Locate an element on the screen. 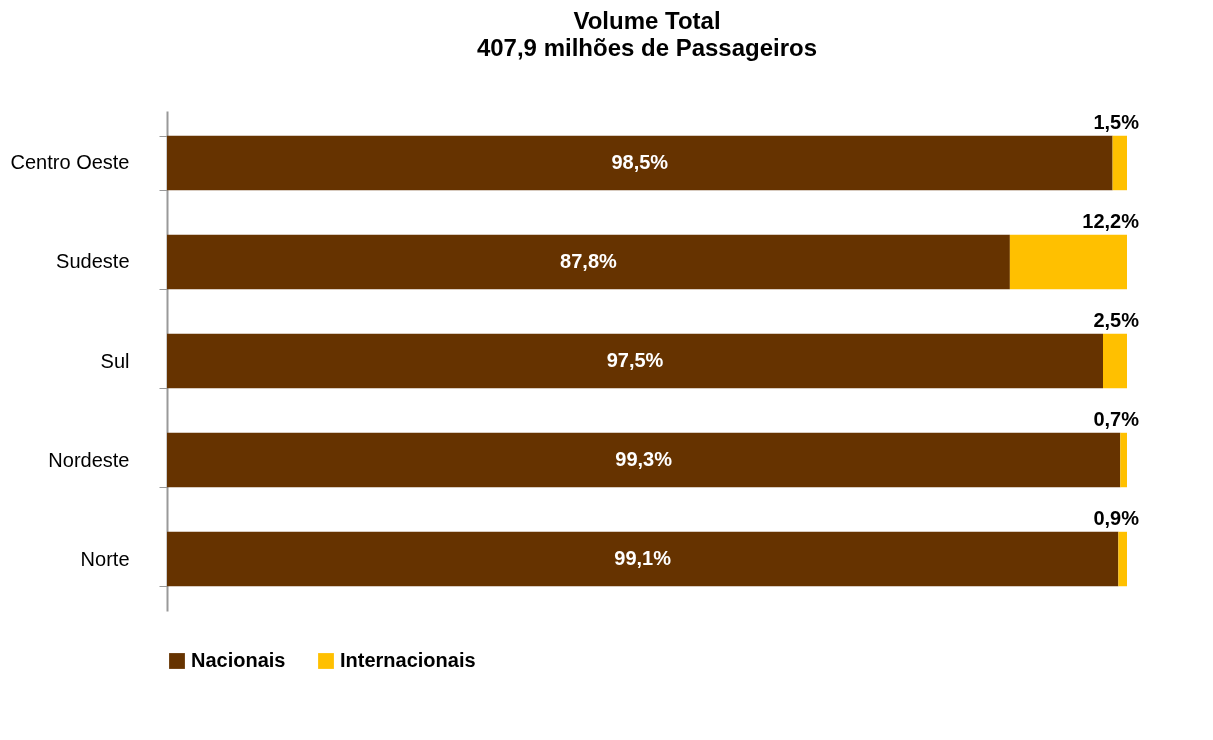  data-label: 99,1% is located at coordinates (643, 558).